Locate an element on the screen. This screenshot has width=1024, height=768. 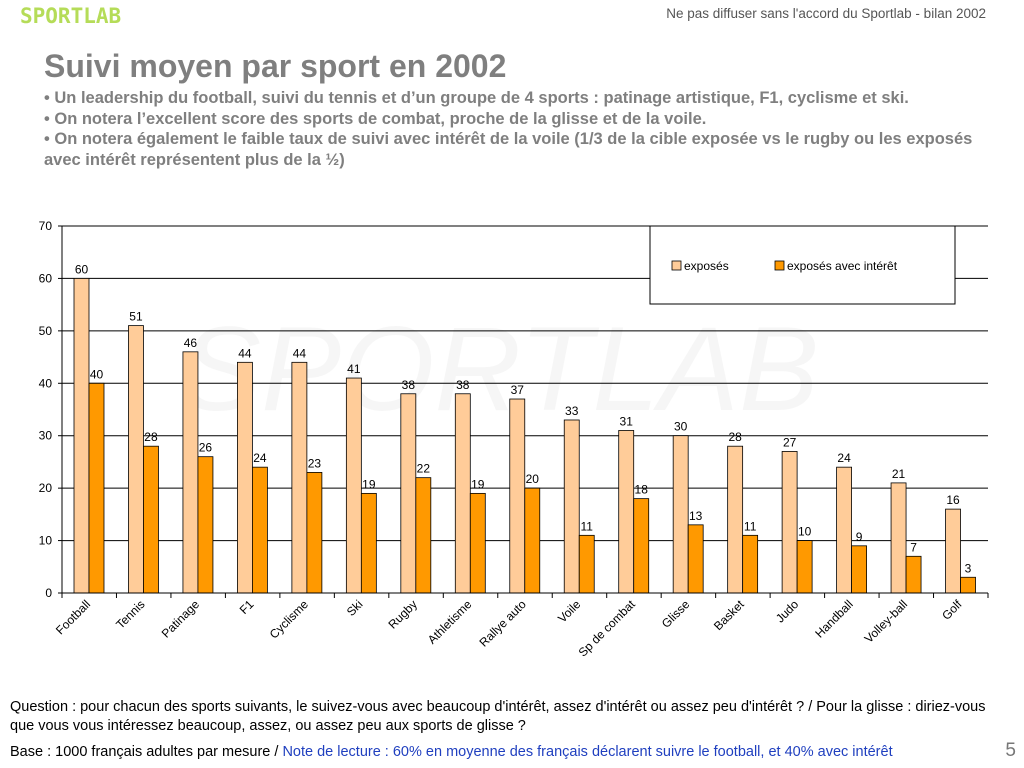
data-label: 60 is located at coordinates (82, 269).